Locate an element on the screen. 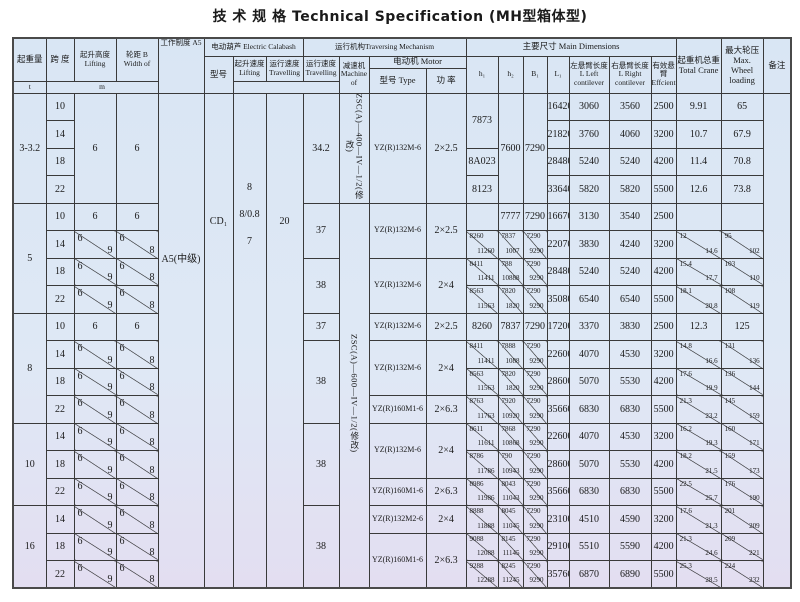 Image resolution: width=800 pixels, height=602 pixels. h1-cell: 8786 11786 is located at coordinates (482, 464).